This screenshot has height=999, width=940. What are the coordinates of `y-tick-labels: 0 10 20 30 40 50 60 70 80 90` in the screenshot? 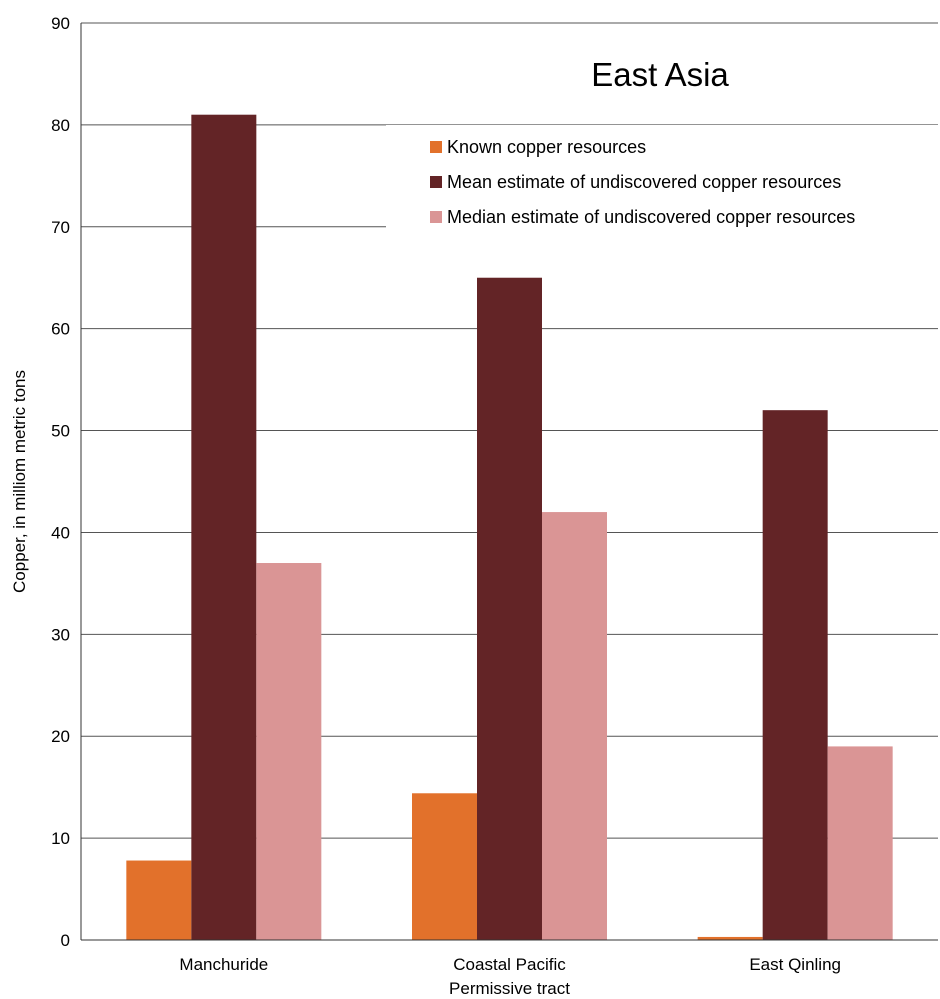 It's located at (60, 482).